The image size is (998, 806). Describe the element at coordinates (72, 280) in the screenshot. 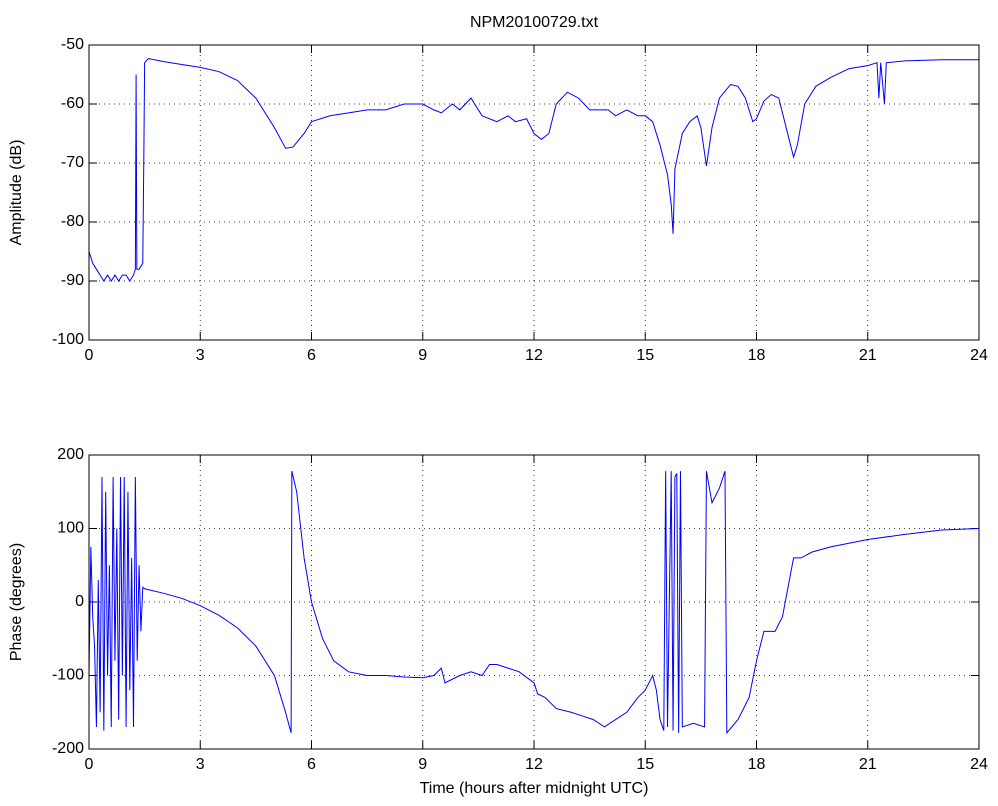

I see `y-tick-label: -90` at that location.